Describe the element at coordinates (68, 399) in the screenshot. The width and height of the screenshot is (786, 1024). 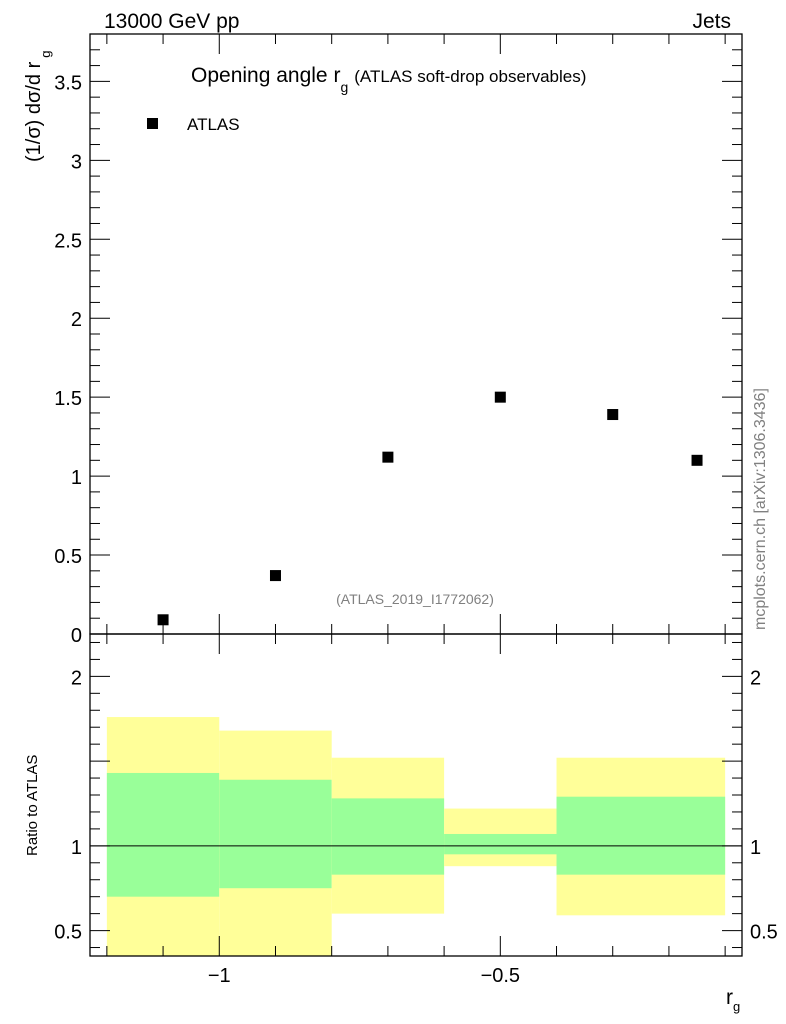
I see `y-tick-label: 1.5` at that location.